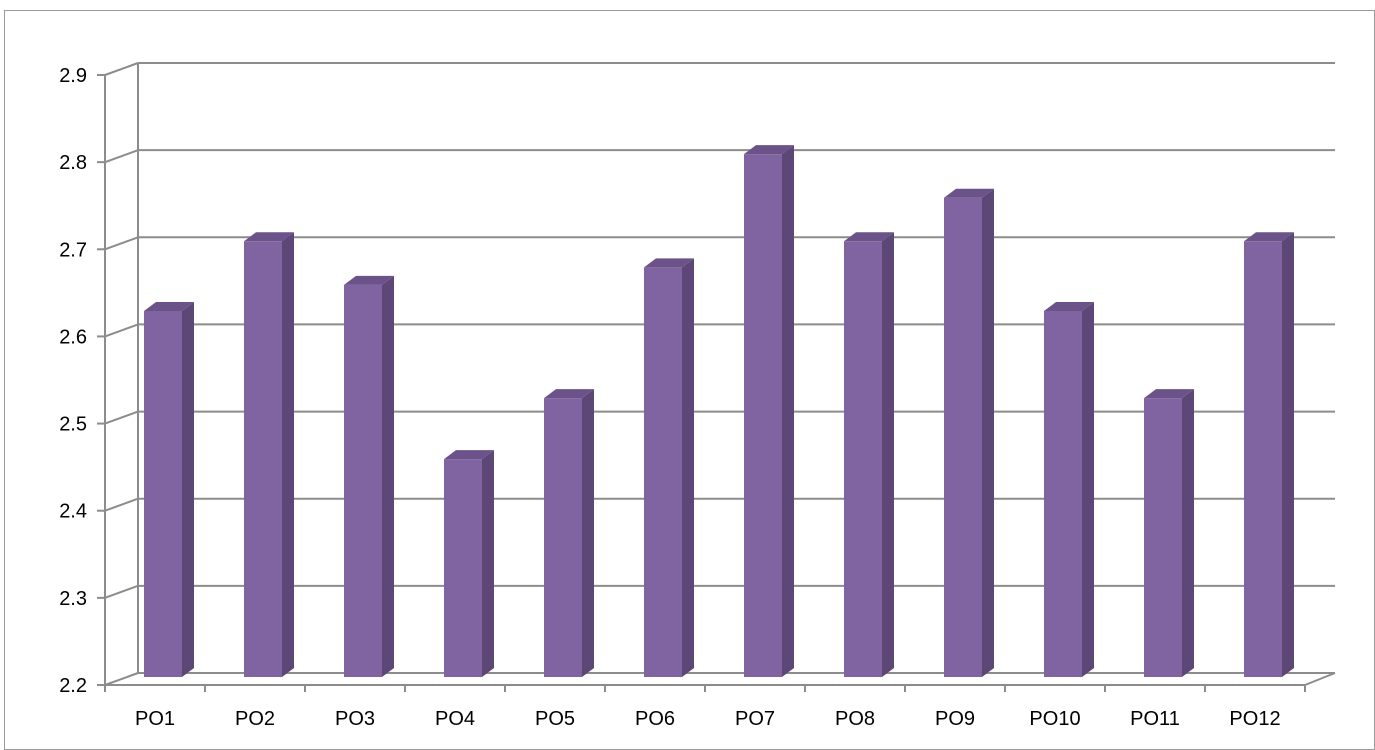 The width and height of the screenshot is (1375, 750). Describe the element at coordinates (73, 512) in the screenshot. I see `y-tick-label: 2.4` at that location.